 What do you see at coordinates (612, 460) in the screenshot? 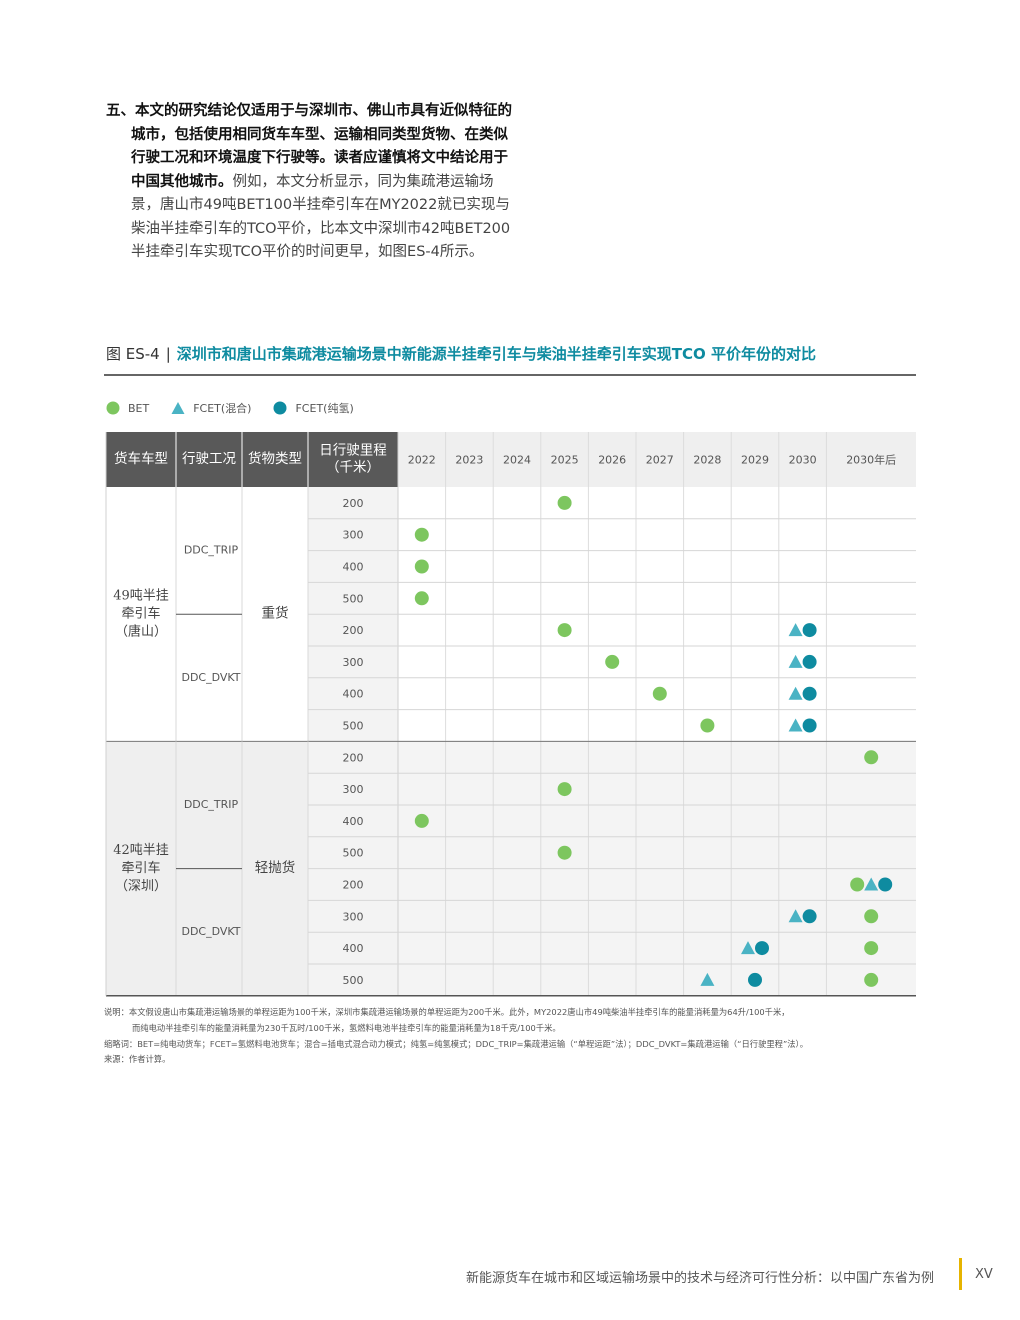
I see `year-header-2026: 2026` at bounding box center [612, 460].